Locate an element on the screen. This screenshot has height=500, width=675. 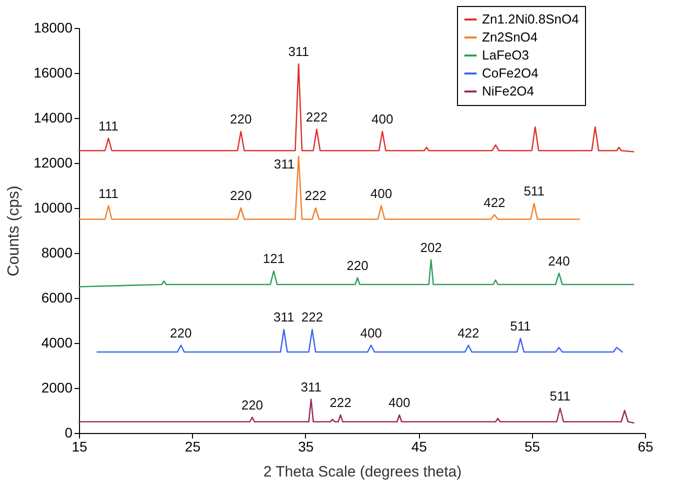
y-axis-title: Counts (cps) is located at coordinates (14, 231).